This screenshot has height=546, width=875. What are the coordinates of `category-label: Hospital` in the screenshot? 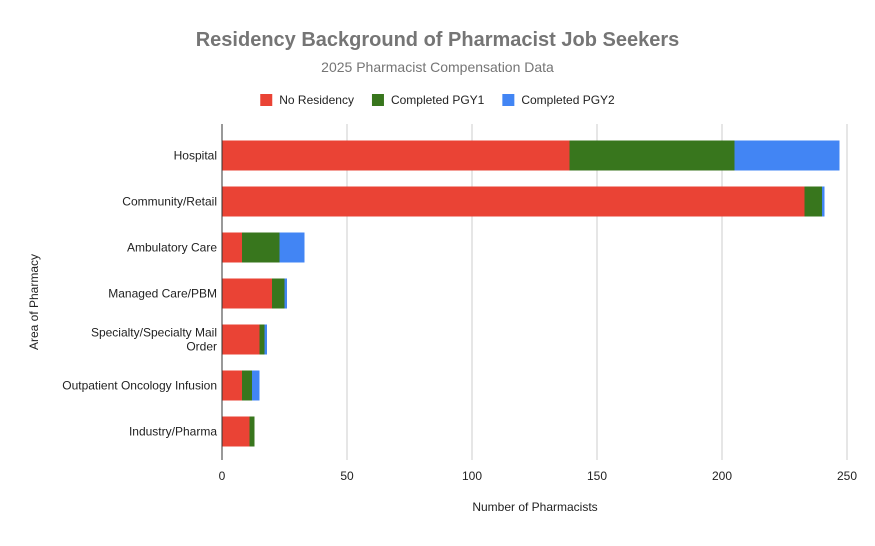 It's located at (195, 156).